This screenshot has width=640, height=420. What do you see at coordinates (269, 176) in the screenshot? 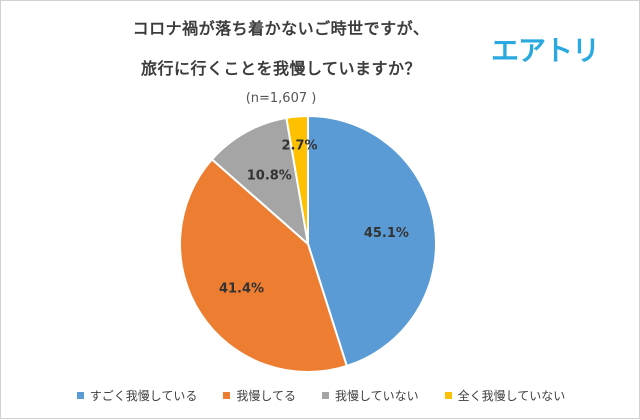
I see `slice-value-label-3: 10.8%` at bounding box center [269, 176].